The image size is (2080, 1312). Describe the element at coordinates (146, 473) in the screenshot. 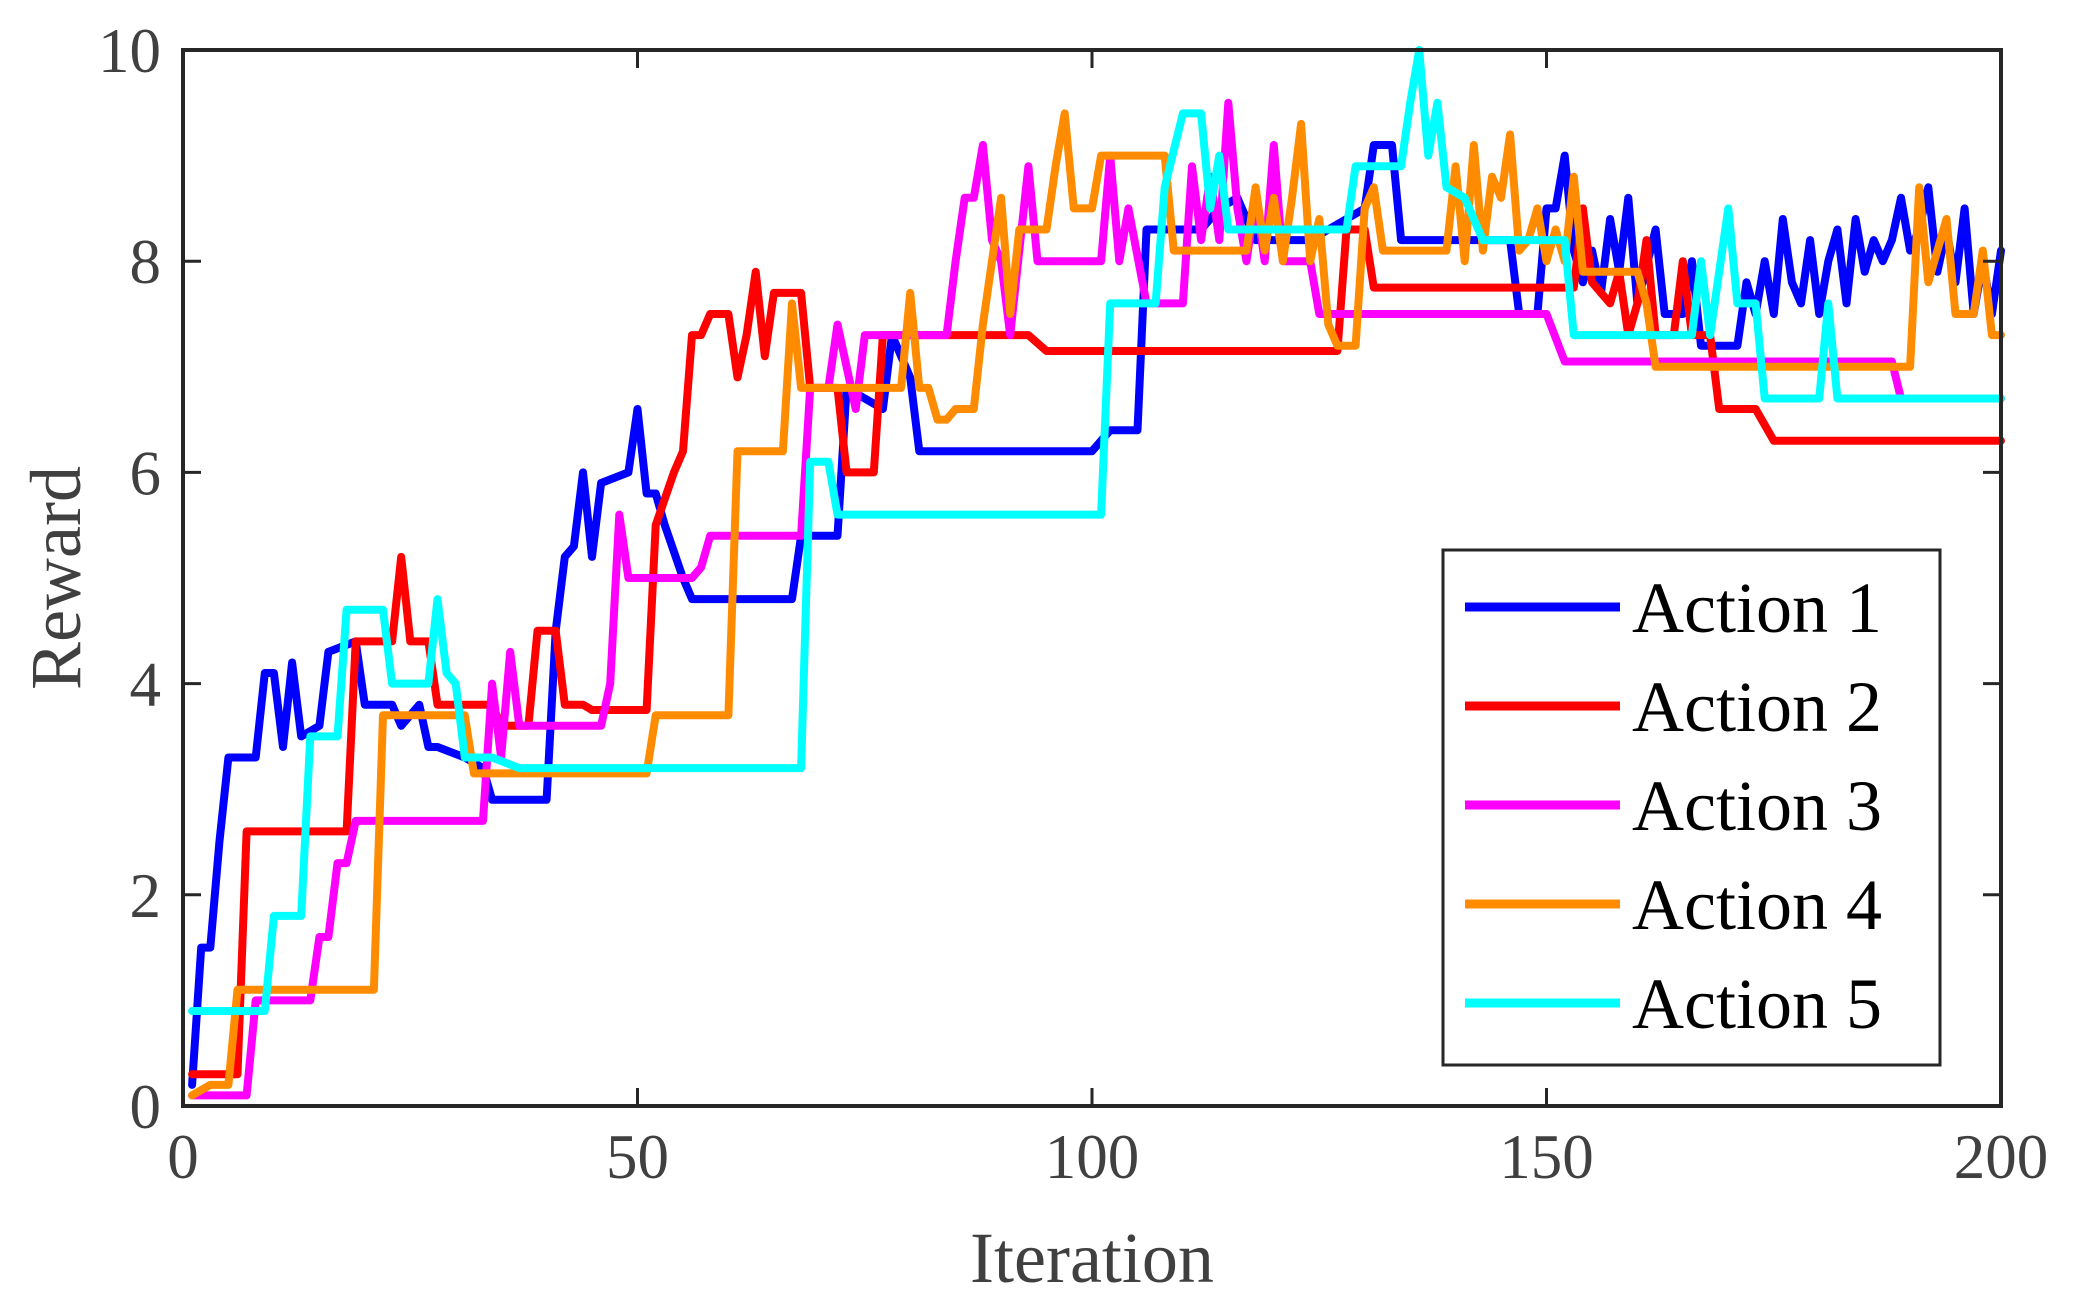

I see `y-tick-label: 6` at that location.